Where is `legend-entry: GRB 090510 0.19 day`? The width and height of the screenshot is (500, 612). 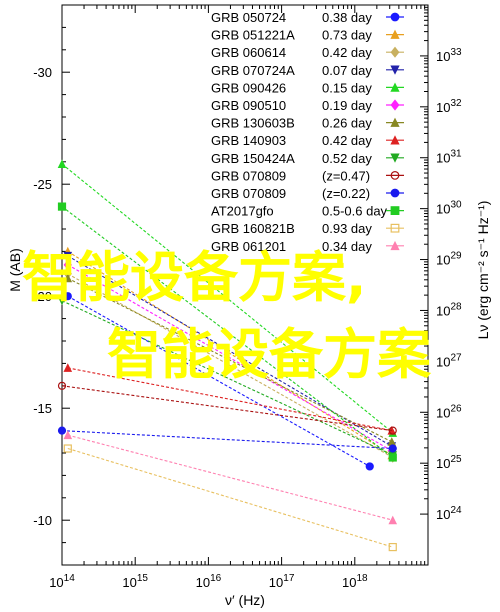 legend-entry: GRB 090510 0.19 day is located at coordinates (307, 105).